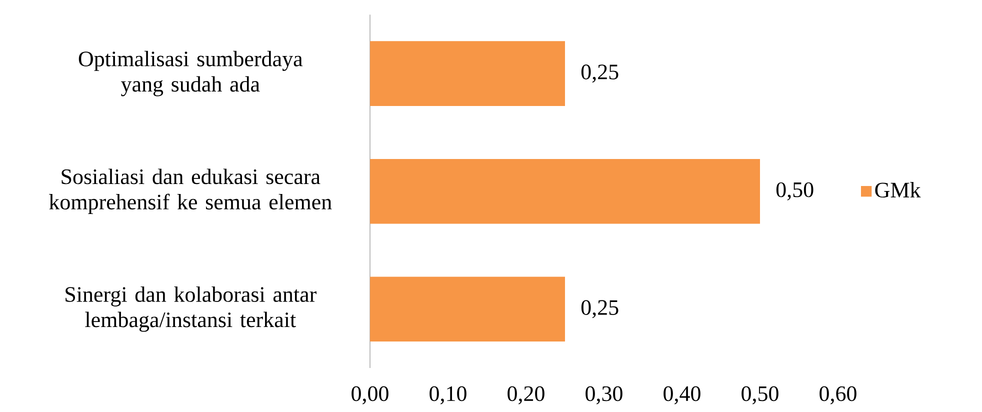 This screenshot has width=982, height=412. What do you see at coordinates (190, 191) in the screenshot?
I see `y-tick-label: Sosialiasi dan edukasi secara komprehensif ke semua elemen` at bounding box center [190, 191].